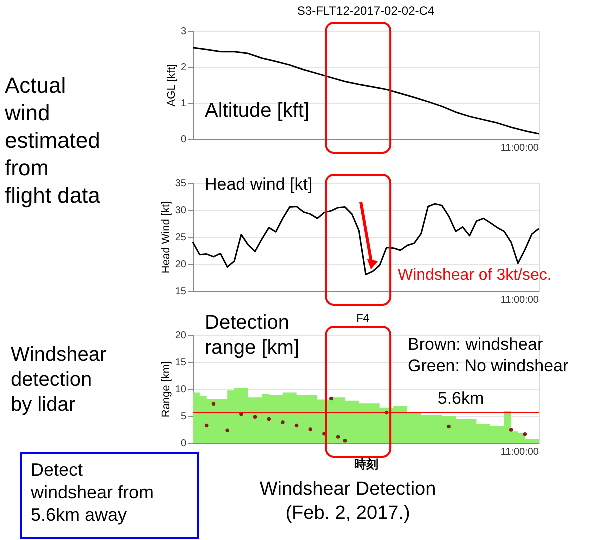 The height and width of the screenshot is (540, 616). Describe the element at coordinates (59, 380) in the screenshot. I see `text: Windshear detection by lidar` at that location.